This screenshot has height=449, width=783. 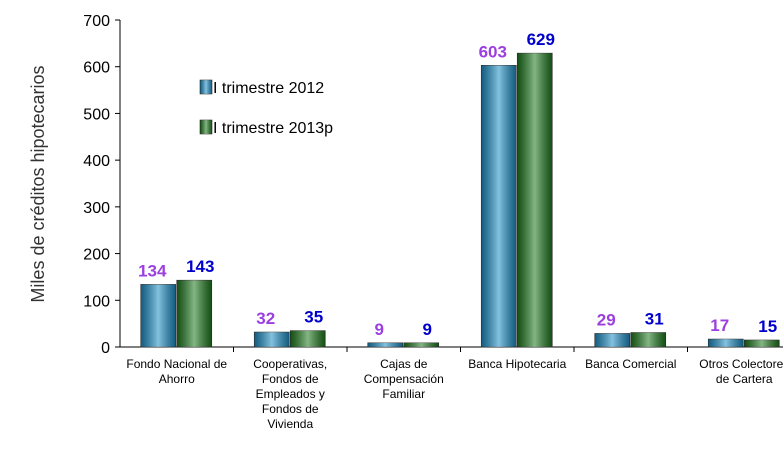 I want to click on y-tick-label: 300, so click(x=96, y=208).